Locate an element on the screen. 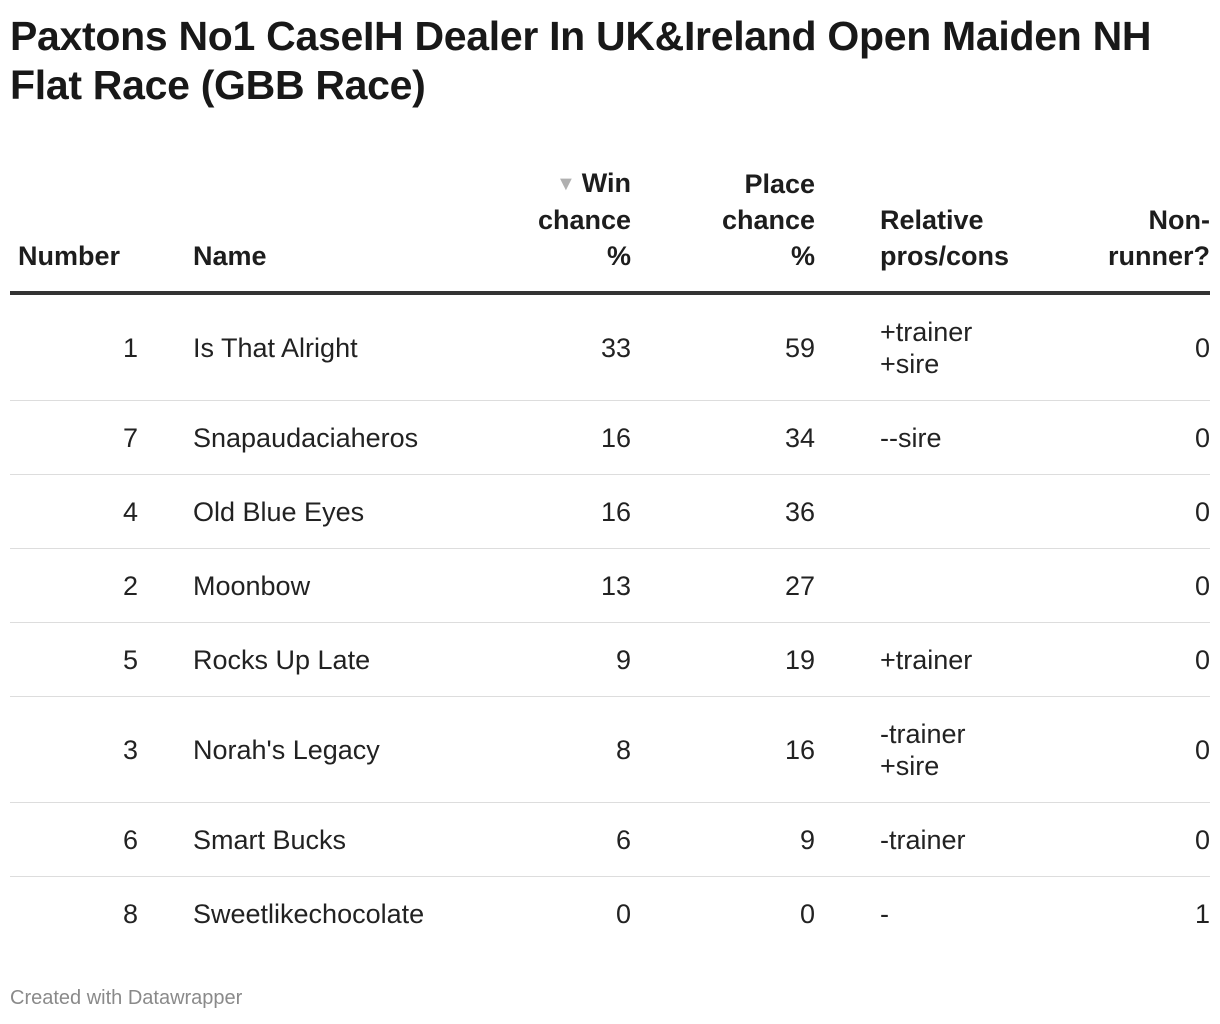  cell-number: 8 is located at coordinates (130, 913).